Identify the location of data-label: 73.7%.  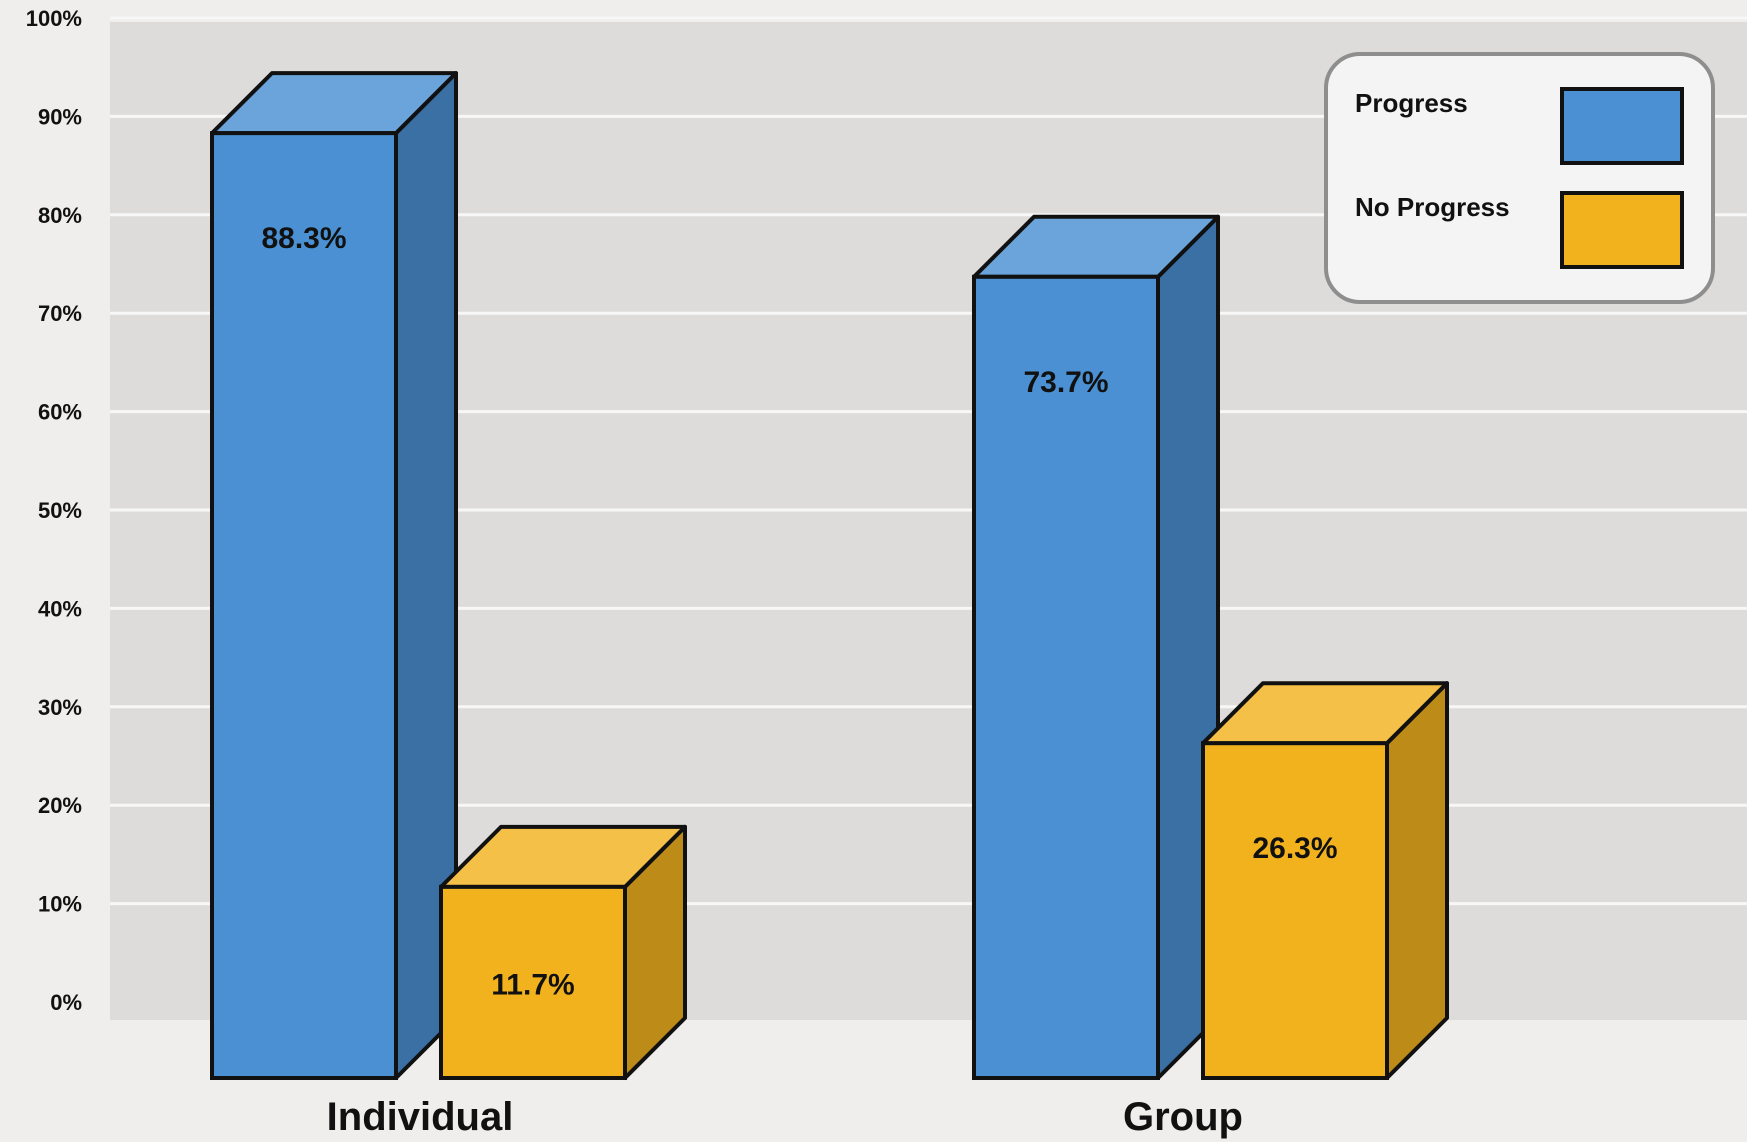
(1065, 382).